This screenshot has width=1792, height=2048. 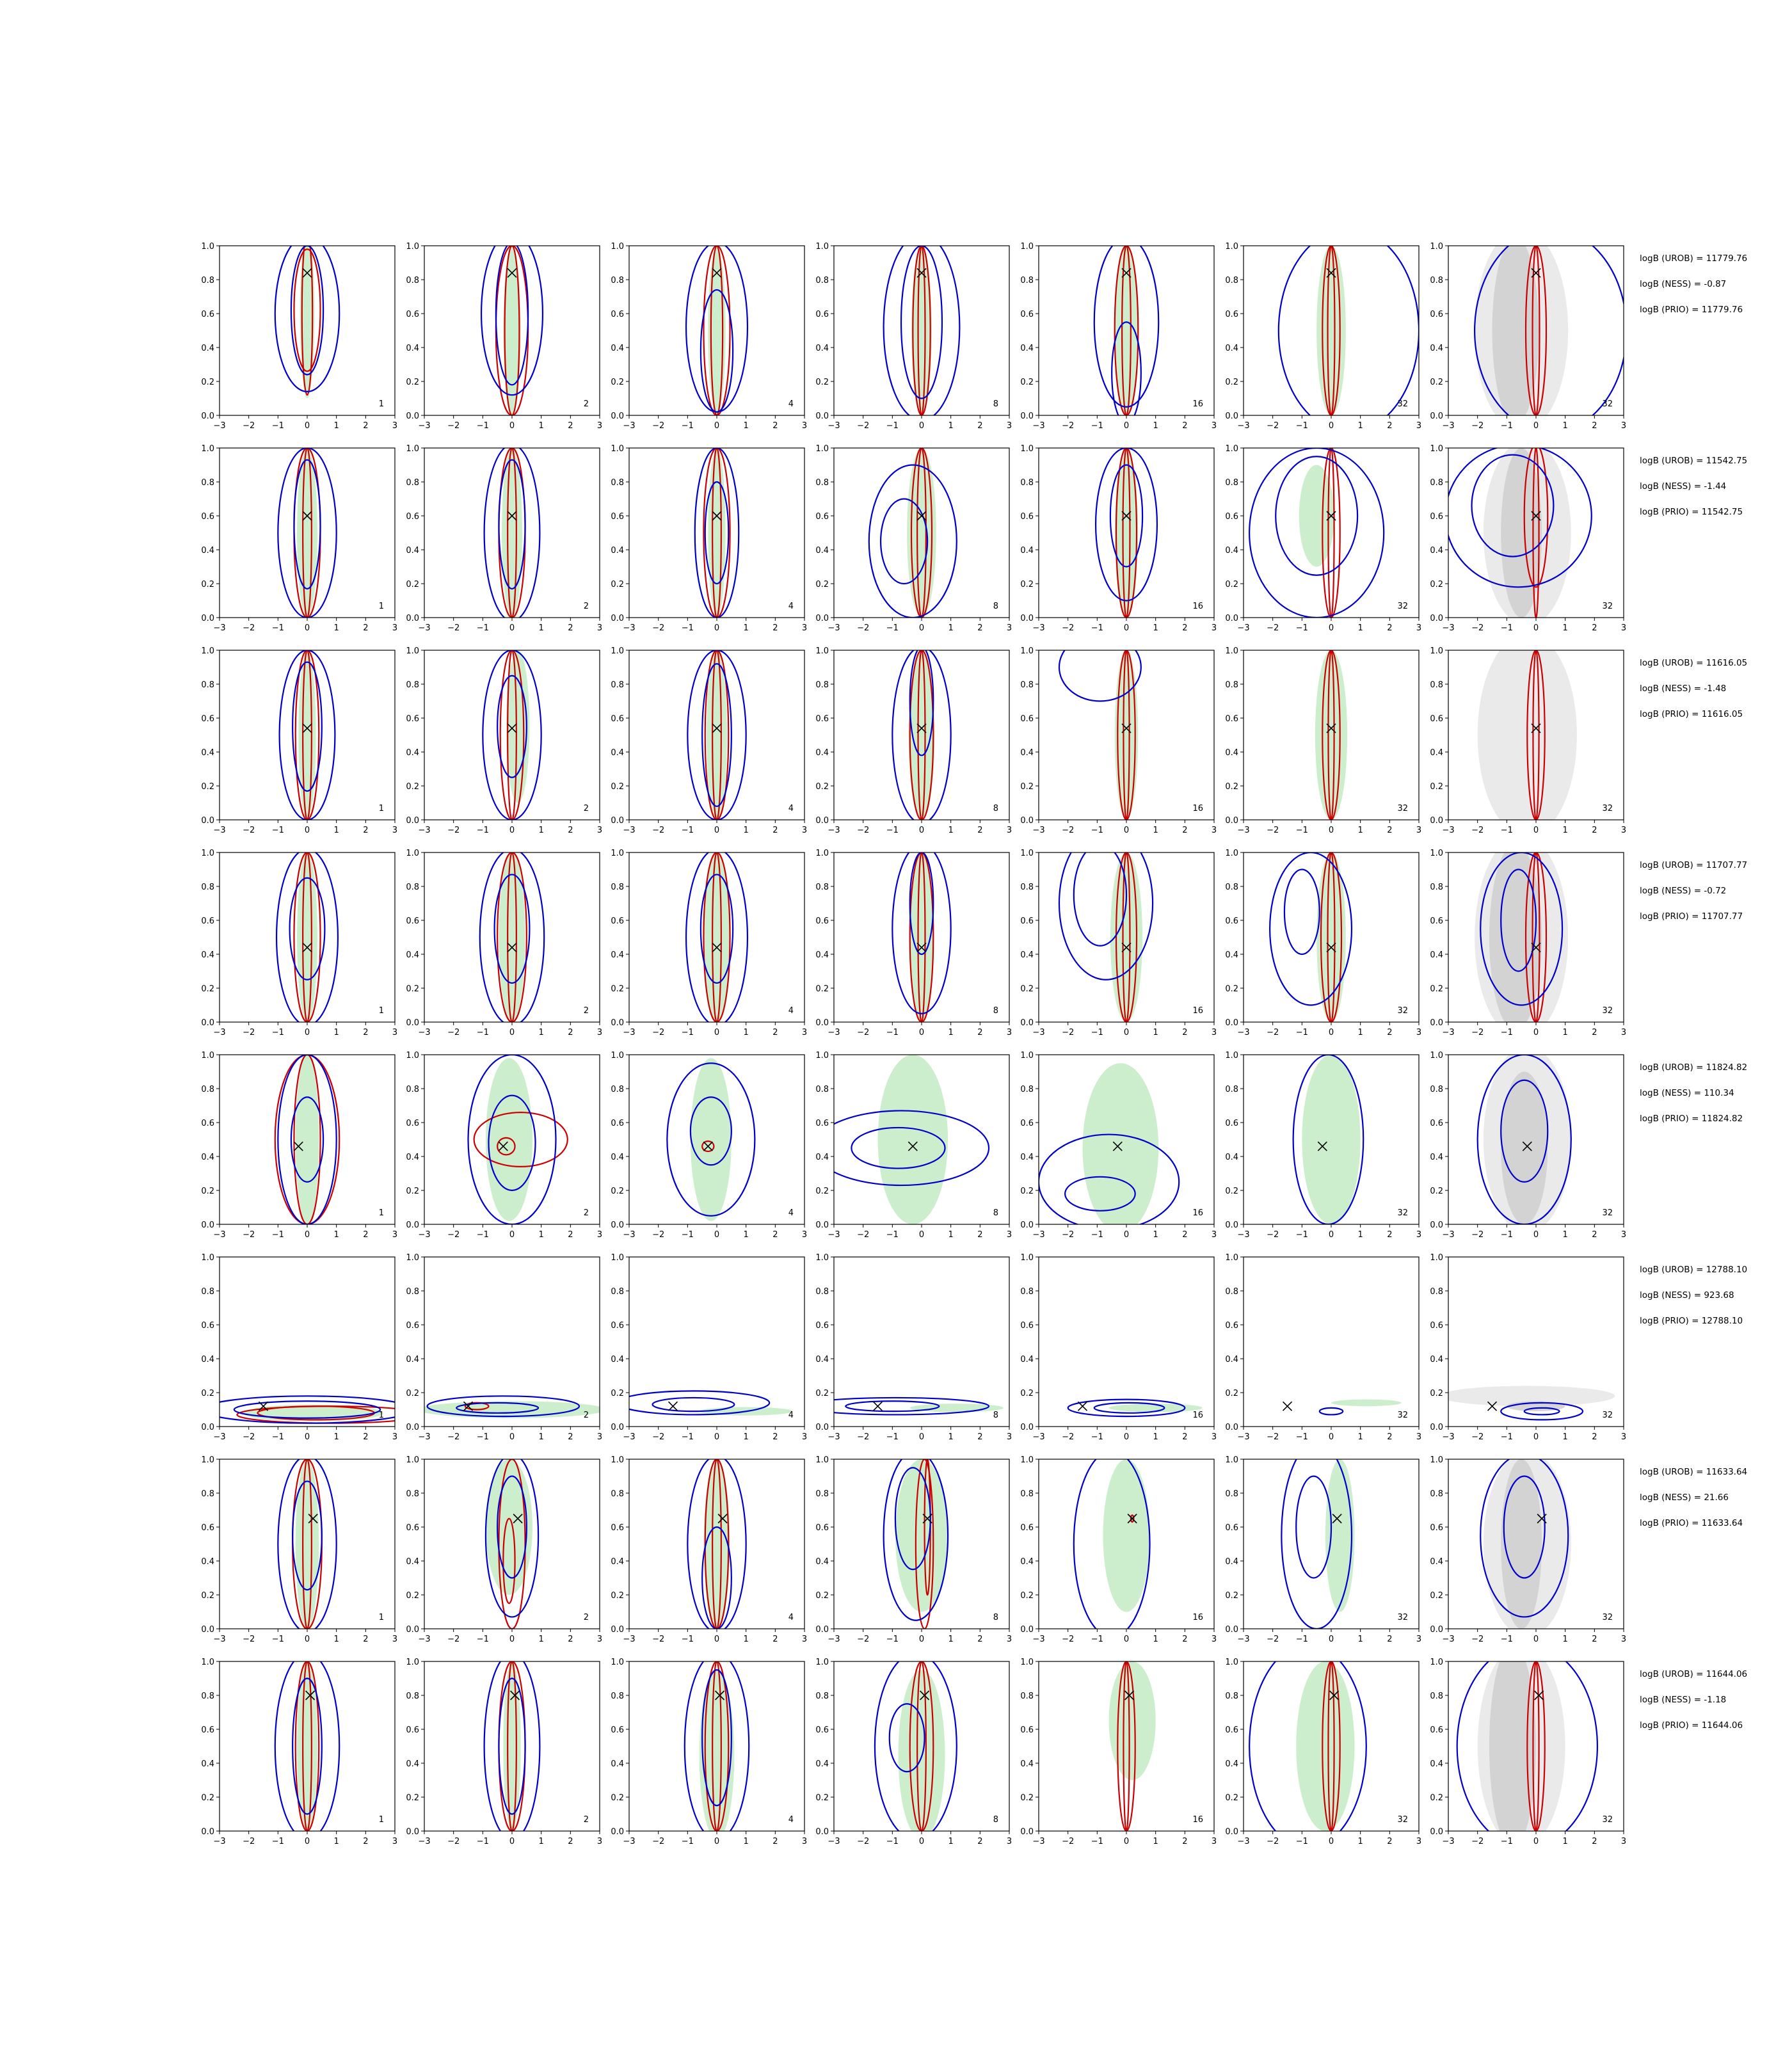 What do you see at coordinates (1197, 1617) in the screenshot?
I see `panel-label: 16` at bounding box center [1197, 1617].